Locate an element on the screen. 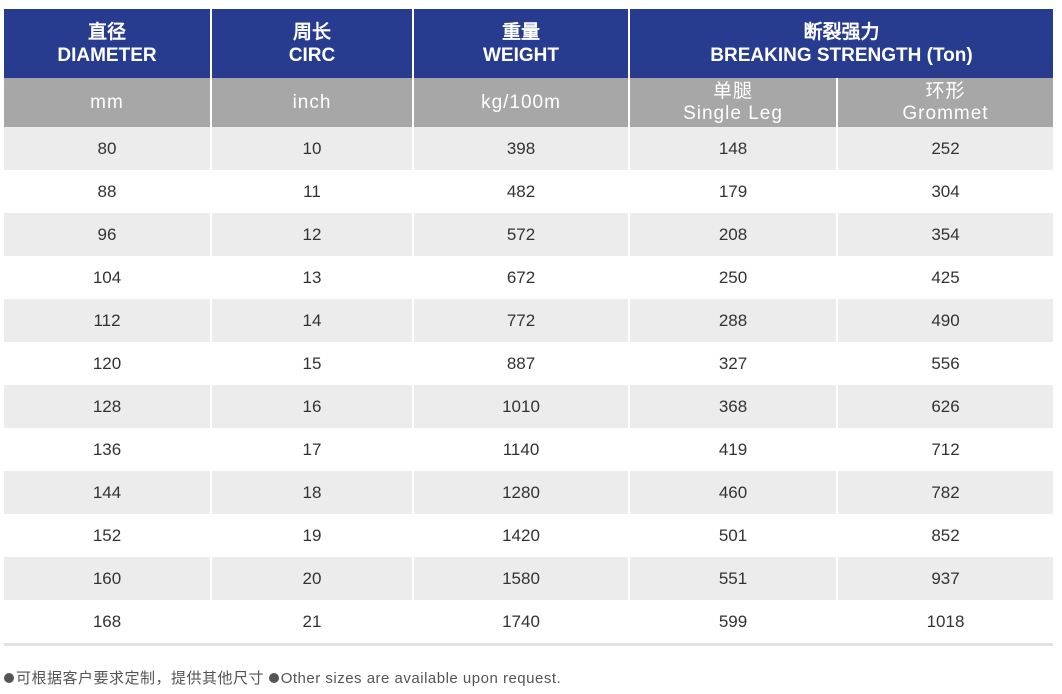  table-row: 104 13 672 250 425 is located at coordinates (528, 277).